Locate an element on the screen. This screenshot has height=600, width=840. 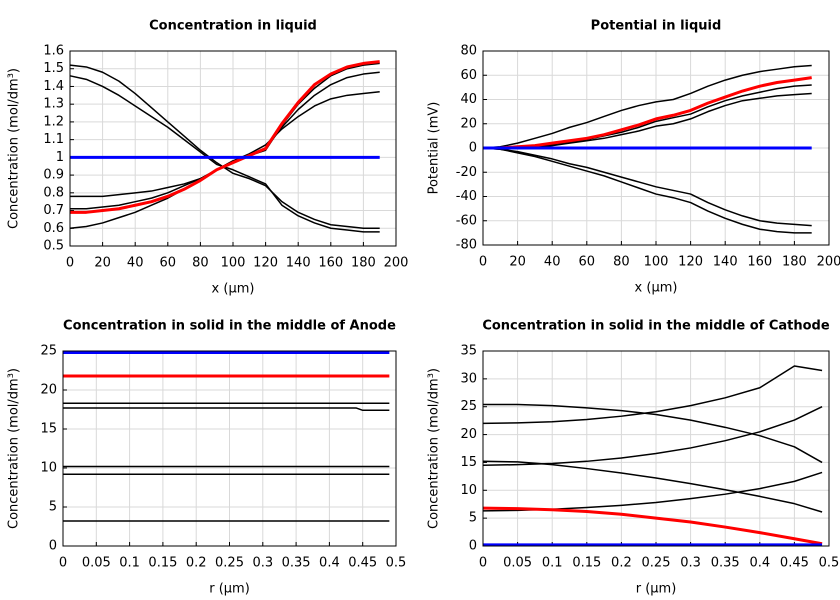
y-tick-label: 0.8 is located at coordinates (53, 192).